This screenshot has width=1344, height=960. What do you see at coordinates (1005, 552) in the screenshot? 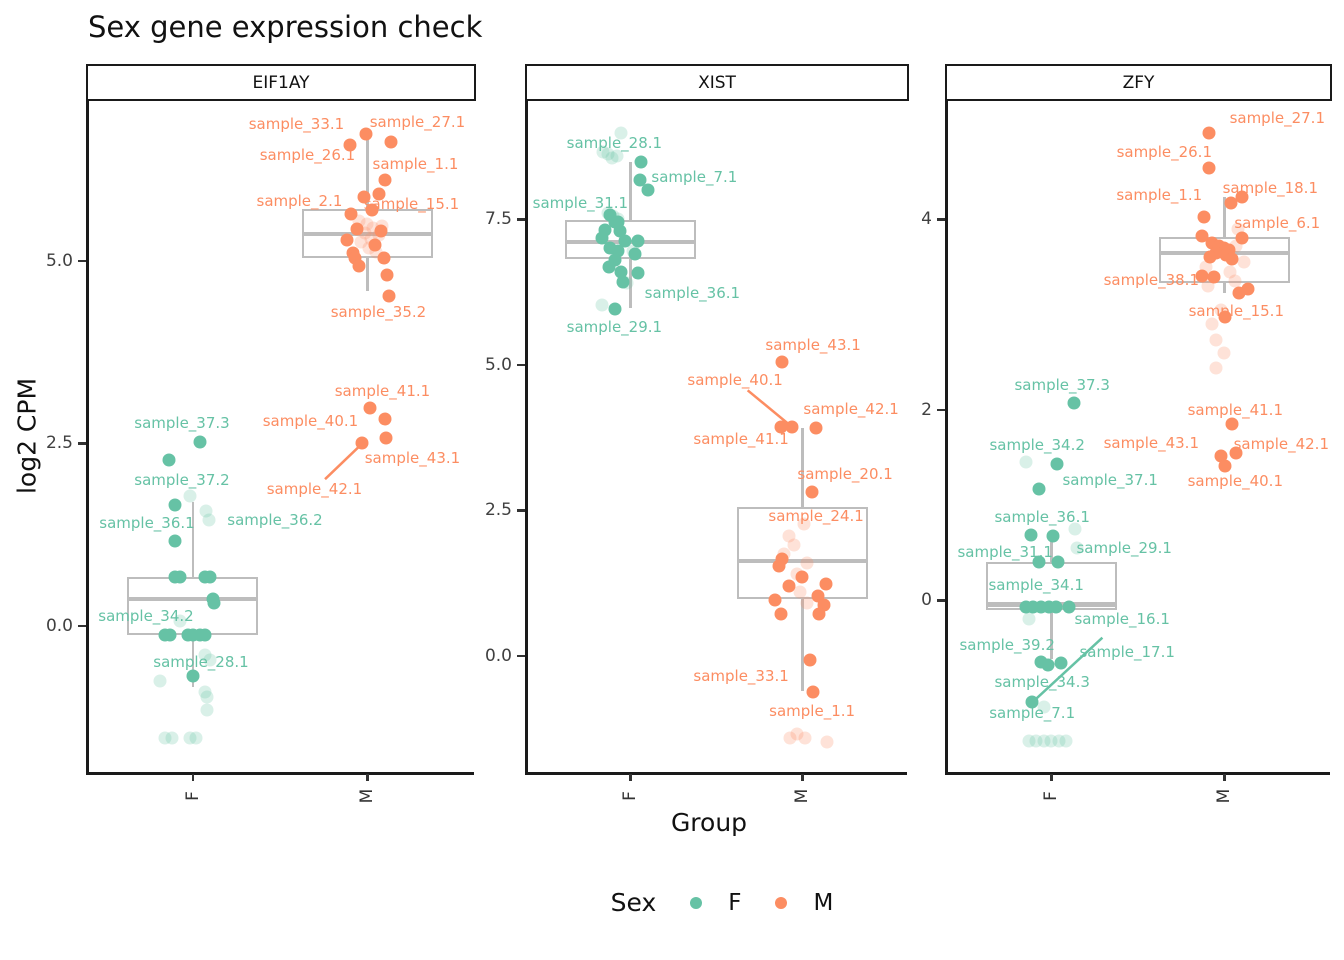
I see `sample-label: sample_31.1` at bounding box center [1005, 552].